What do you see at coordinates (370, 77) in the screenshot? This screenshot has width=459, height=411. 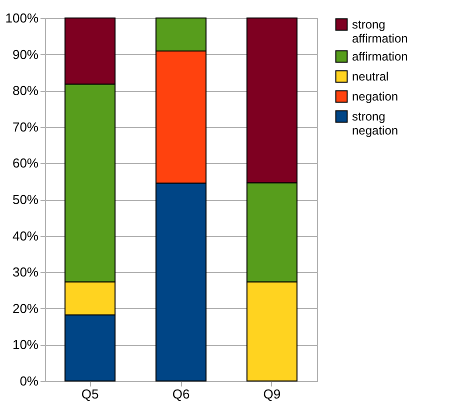 I see `legend-label: neutral` at bounding box center [370, 77].